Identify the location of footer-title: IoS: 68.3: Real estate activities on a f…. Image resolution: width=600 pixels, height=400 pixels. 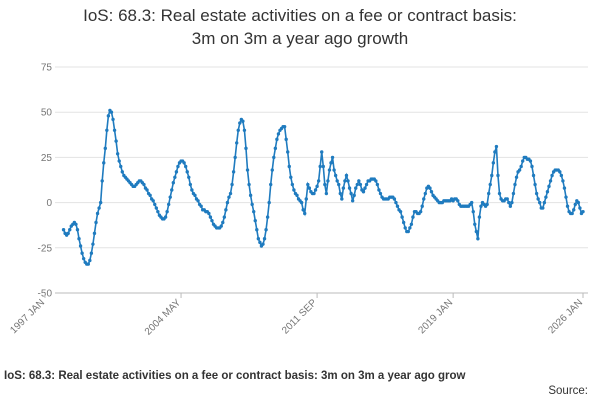
(234, 376).